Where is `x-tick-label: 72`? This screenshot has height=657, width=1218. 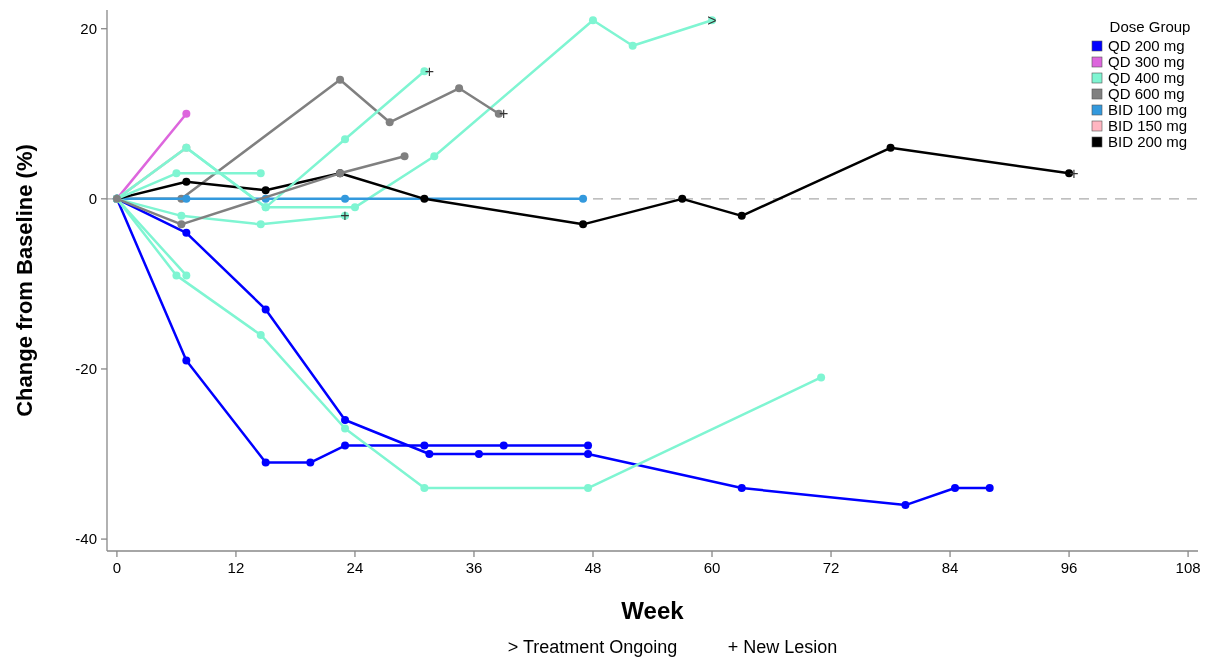 x-tick-label: 72 is located at coordinates (831, 567).